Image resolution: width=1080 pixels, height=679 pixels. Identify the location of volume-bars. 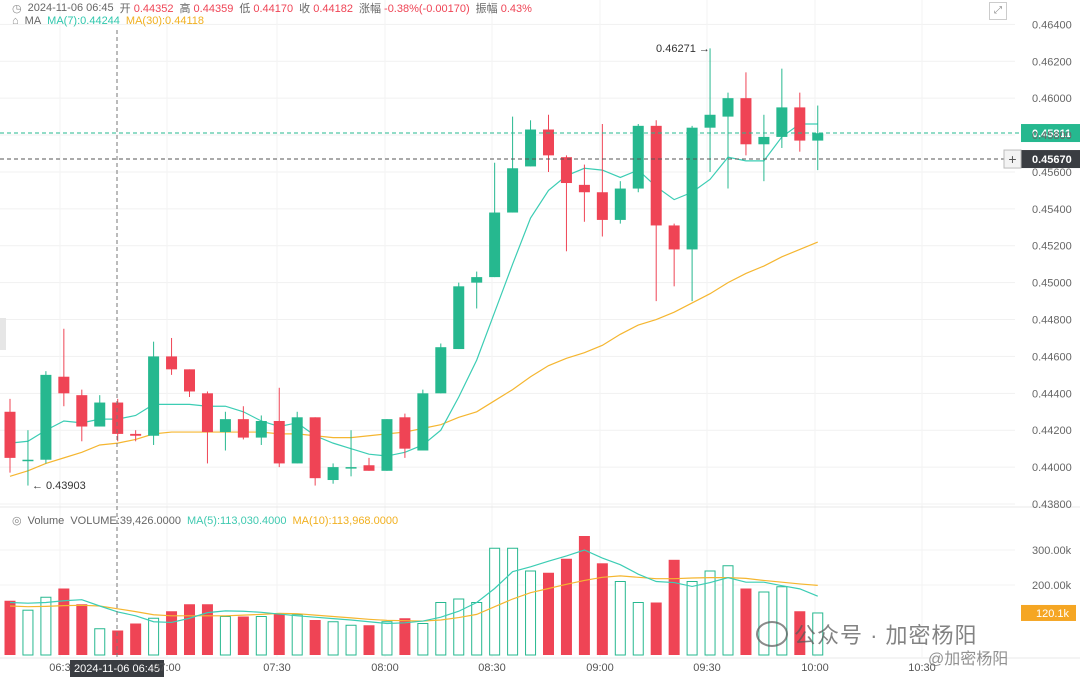
(414, 596).